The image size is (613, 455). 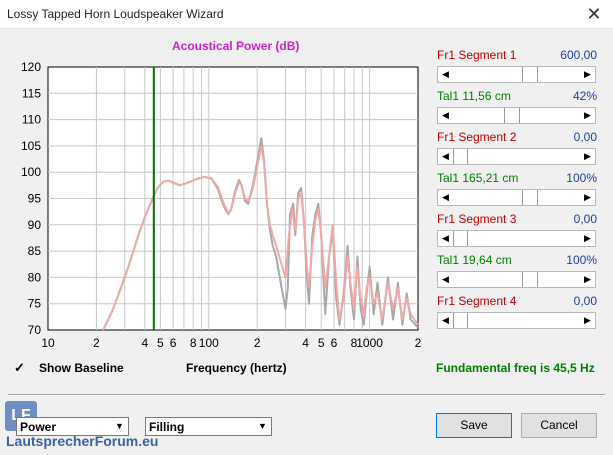 What do you see at coordinates (477, 219) in the screenshot?
I see `segment-label: Fr1 Segment 3` at bounding box center [477, 219].